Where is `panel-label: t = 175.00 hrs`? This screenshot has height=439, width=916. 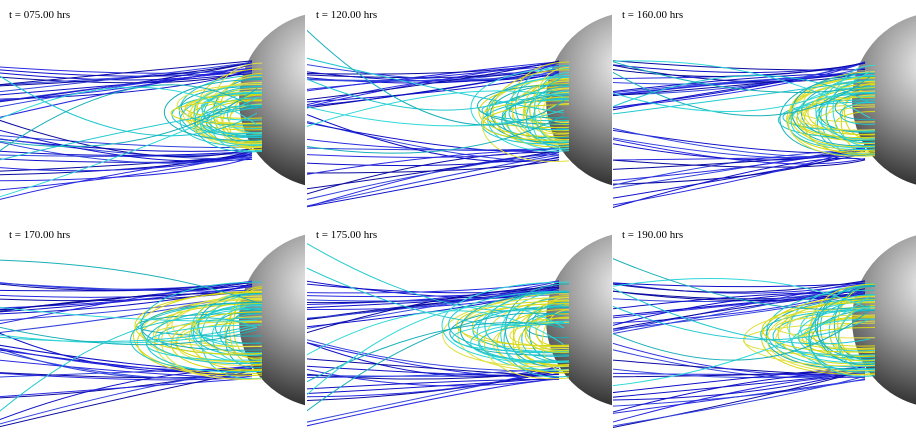 panel-label: t = 175.00 hrs is located at coordinates (346, 235).